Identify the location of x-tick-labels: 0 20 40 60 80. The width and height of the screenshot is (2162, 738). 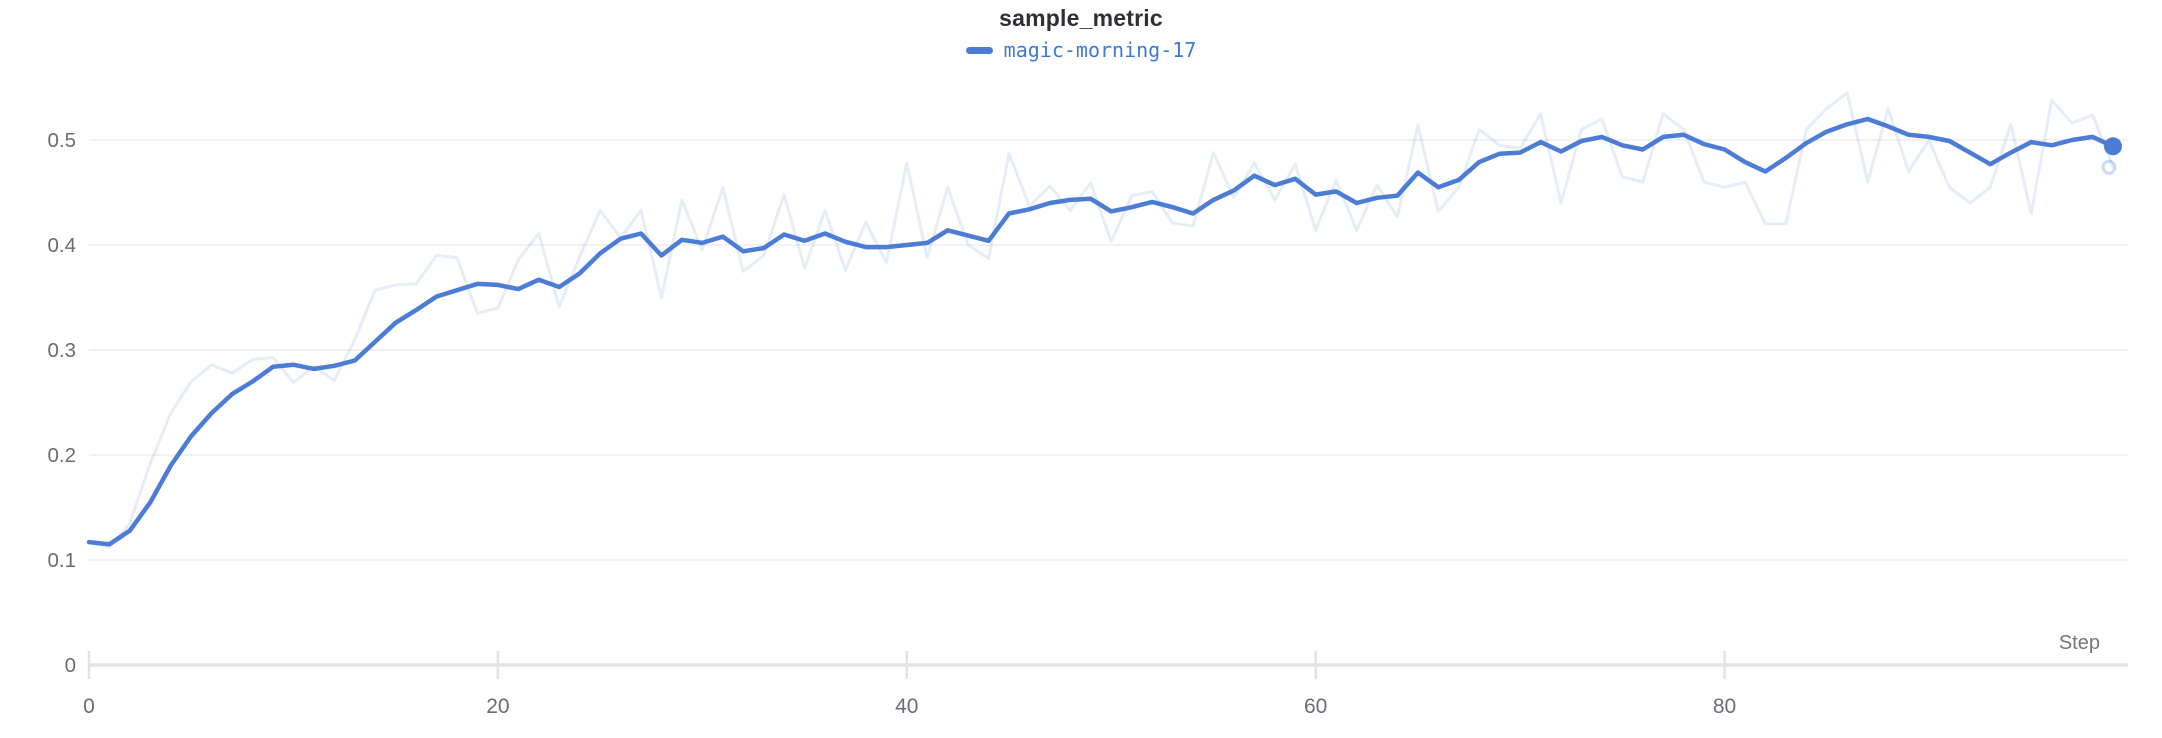
(909, 706).